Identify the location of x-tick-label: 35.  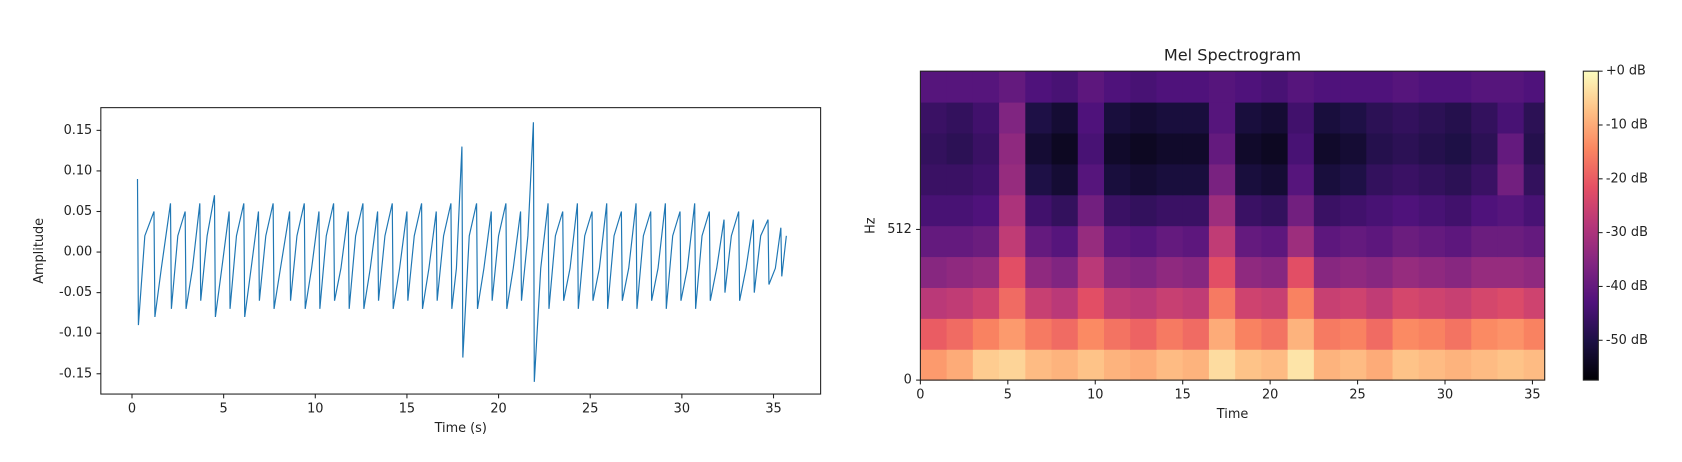
(773, 409).